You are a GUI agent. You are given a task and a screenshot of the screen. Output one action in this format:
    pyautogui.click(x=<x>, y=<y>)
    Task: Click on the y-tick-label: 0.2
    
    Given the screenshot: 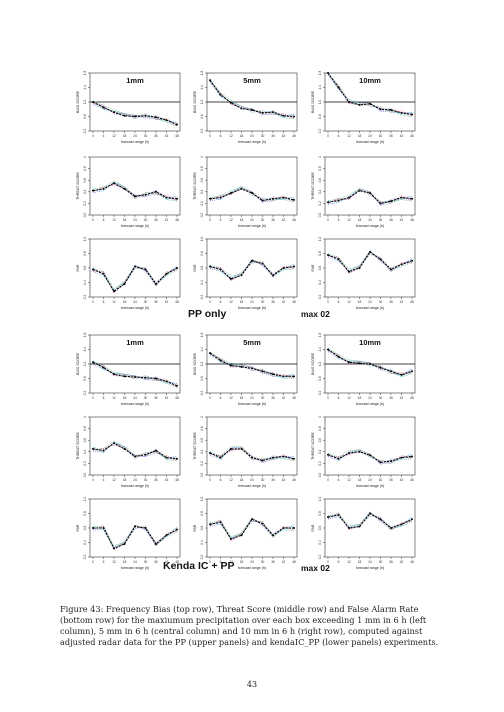 What is the action you would take?
    pyautogui.click(x=85, y=463)
    